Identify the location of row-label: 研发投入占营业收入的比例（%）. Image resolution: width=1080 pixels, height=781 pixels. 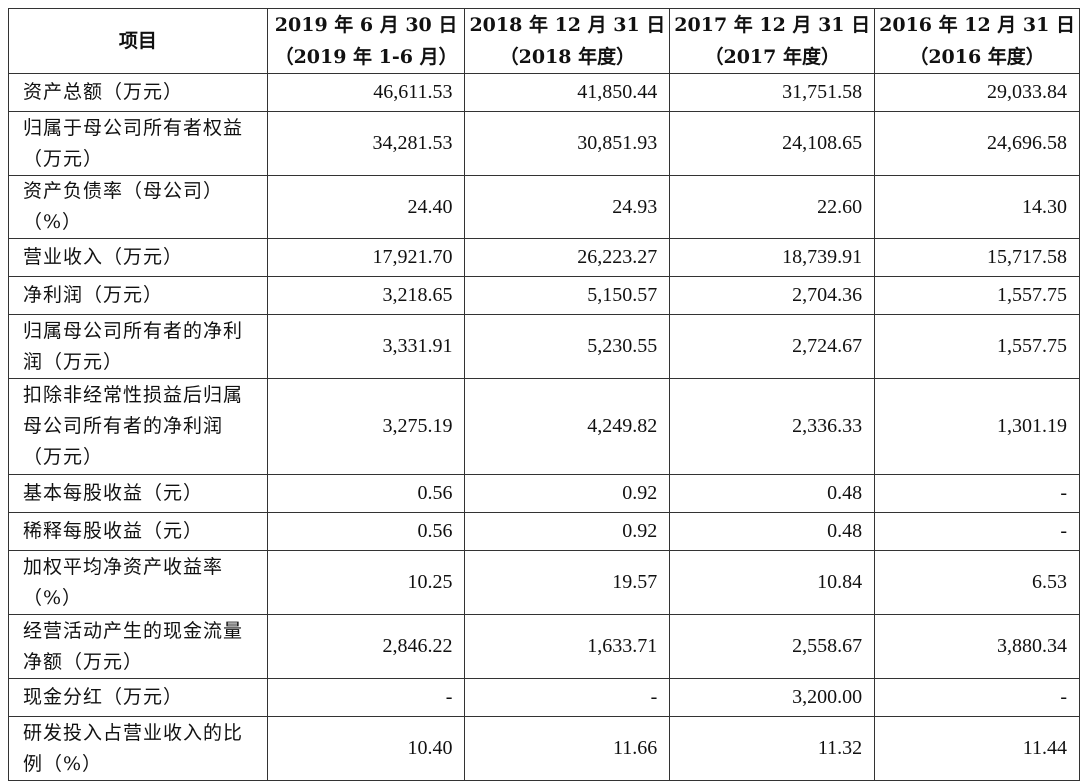
(138, 748).